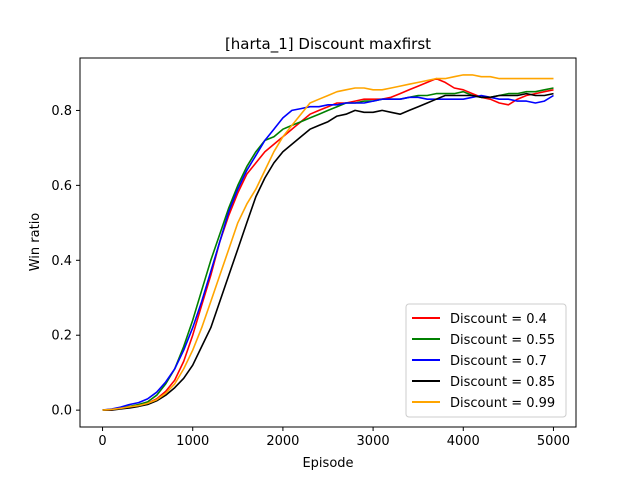  Describe the element at coordinates (373, 441) in the screenshot. I see `x-tick-label-3: 3000` at that location.